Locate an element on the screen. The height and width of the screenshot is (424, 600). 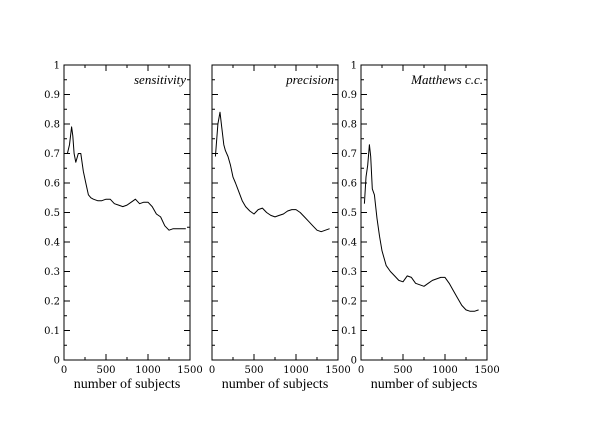
panel-title: Matthews c.c. is located at coordinates (446, 79).